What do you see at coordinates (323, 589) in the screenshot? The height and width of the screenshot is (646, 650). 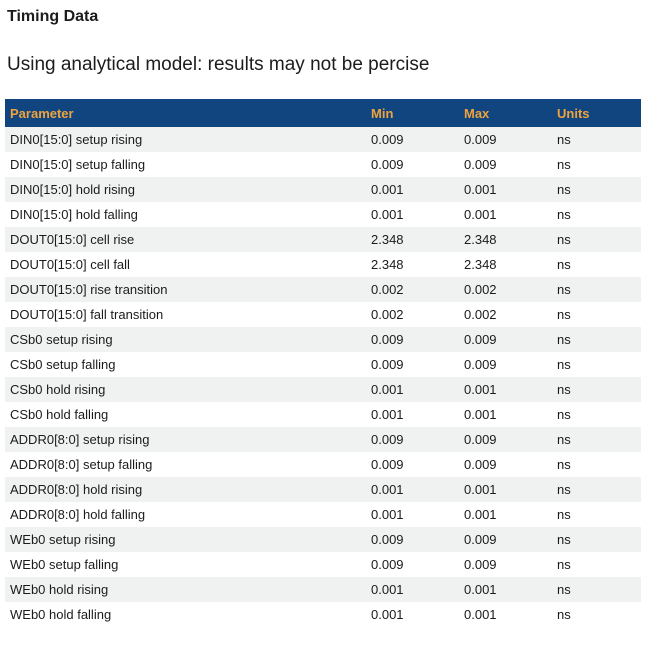 I see `table-row: WEb0 hold rising 0.001 0.001 ns` at bounding box center [323, 589].